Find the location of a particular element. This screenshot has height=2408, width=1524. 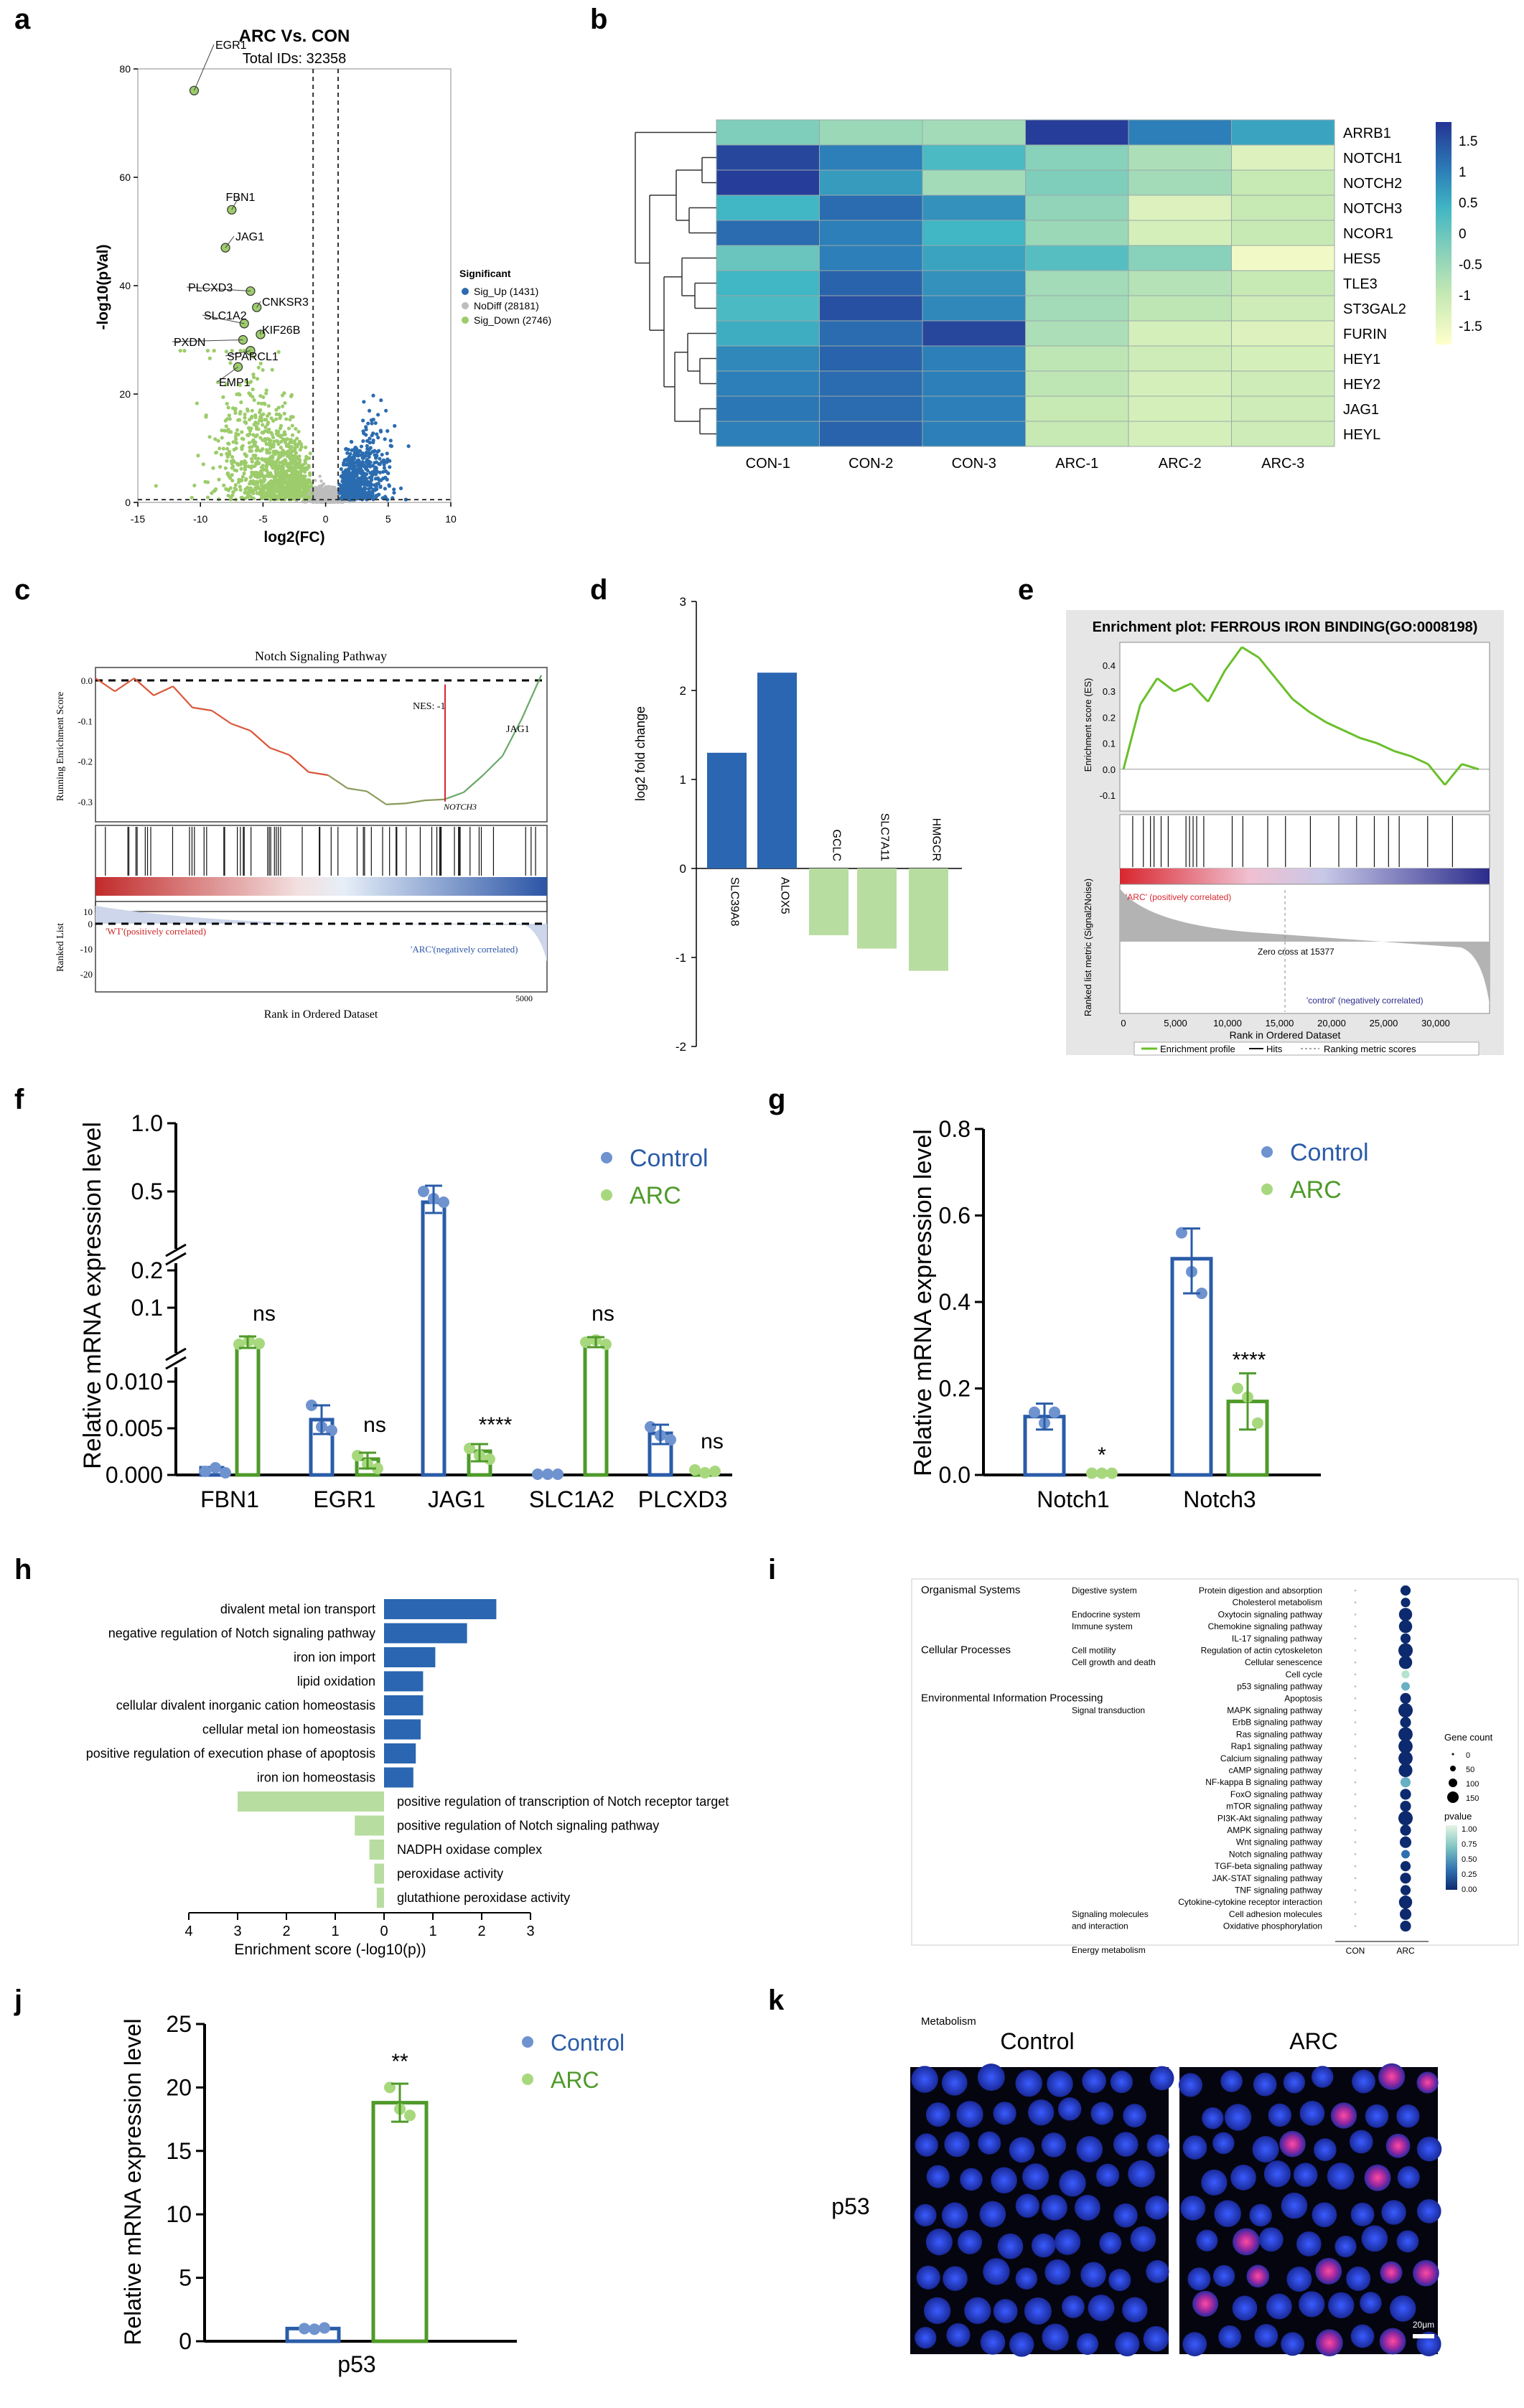

bar-up is located at coordinates (440, 1609).